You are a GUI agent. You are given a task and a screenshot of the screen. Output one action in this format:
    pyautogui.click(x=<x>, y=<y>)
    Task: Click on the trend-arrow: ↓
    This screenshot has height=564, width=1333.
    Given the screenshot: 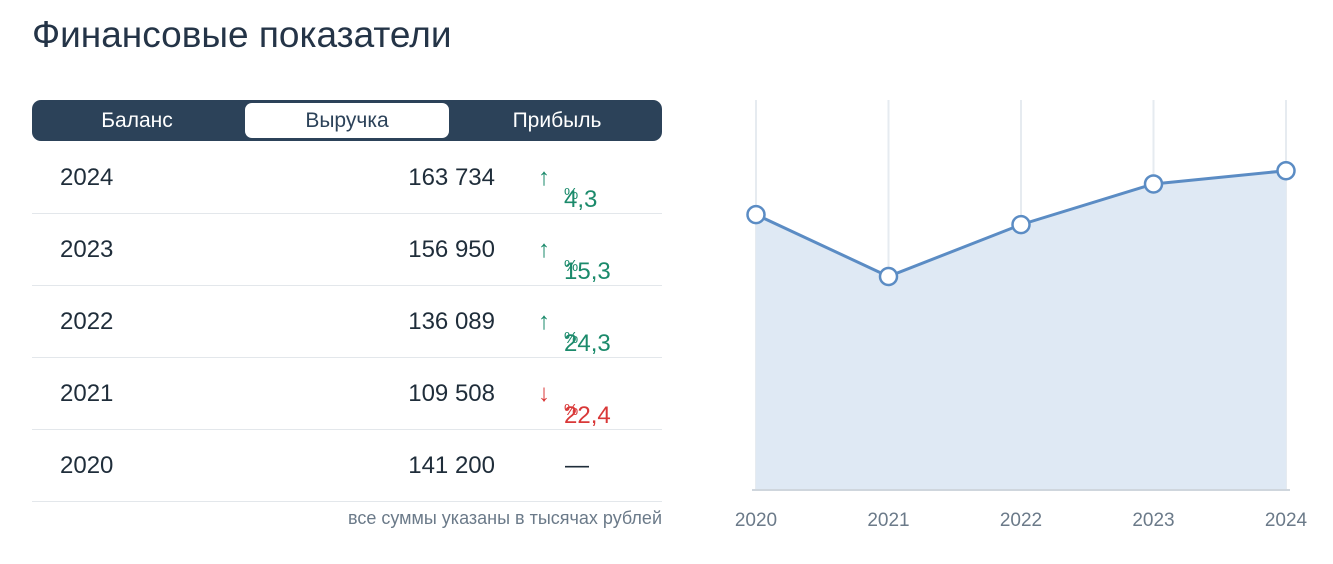 What is the action you would take?
    pyautogui.click(x=544, y=393)
    